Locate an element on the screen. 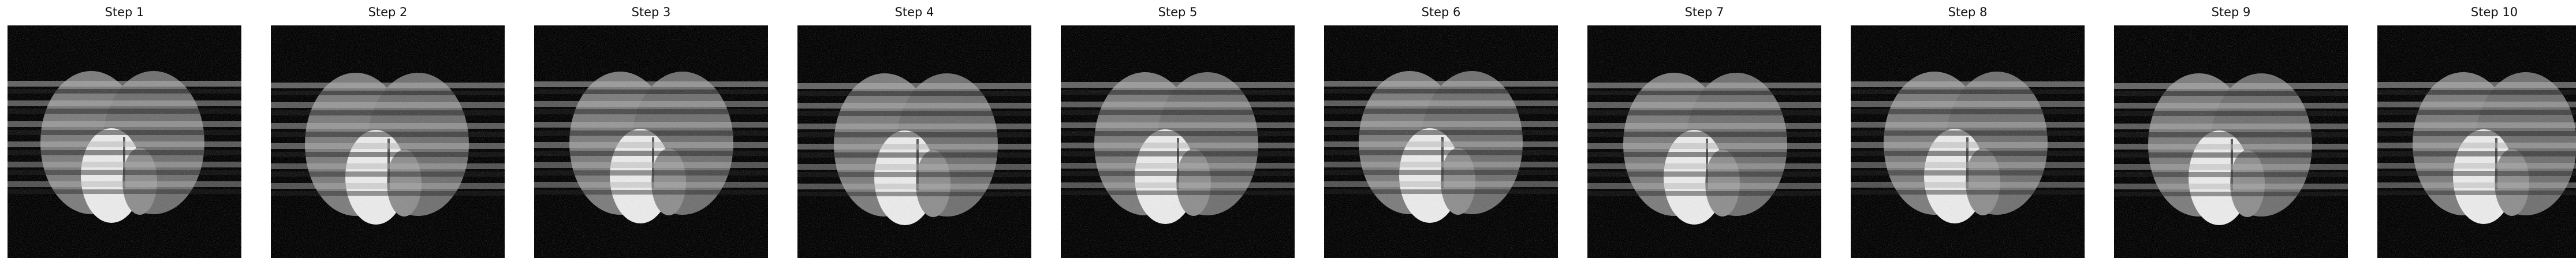 This screenshot has width=2576, height=265. panel-step-2: Step 2 is located at coordinates (388, 132).